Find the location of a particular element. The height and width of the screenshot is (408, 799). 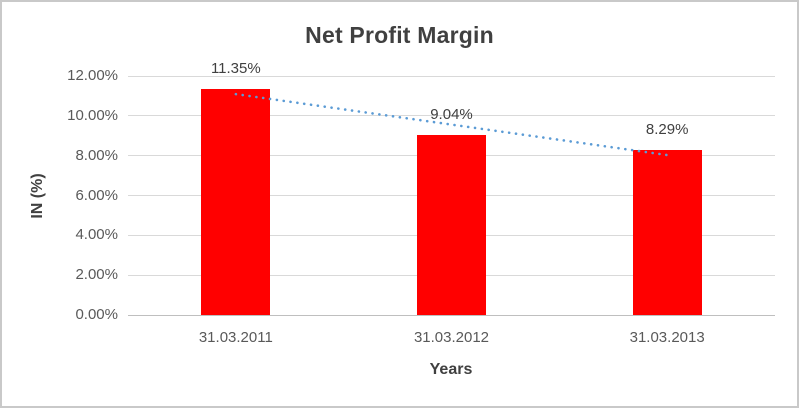

y-tick-label: 12.00% is located at coordinates (92, 75).